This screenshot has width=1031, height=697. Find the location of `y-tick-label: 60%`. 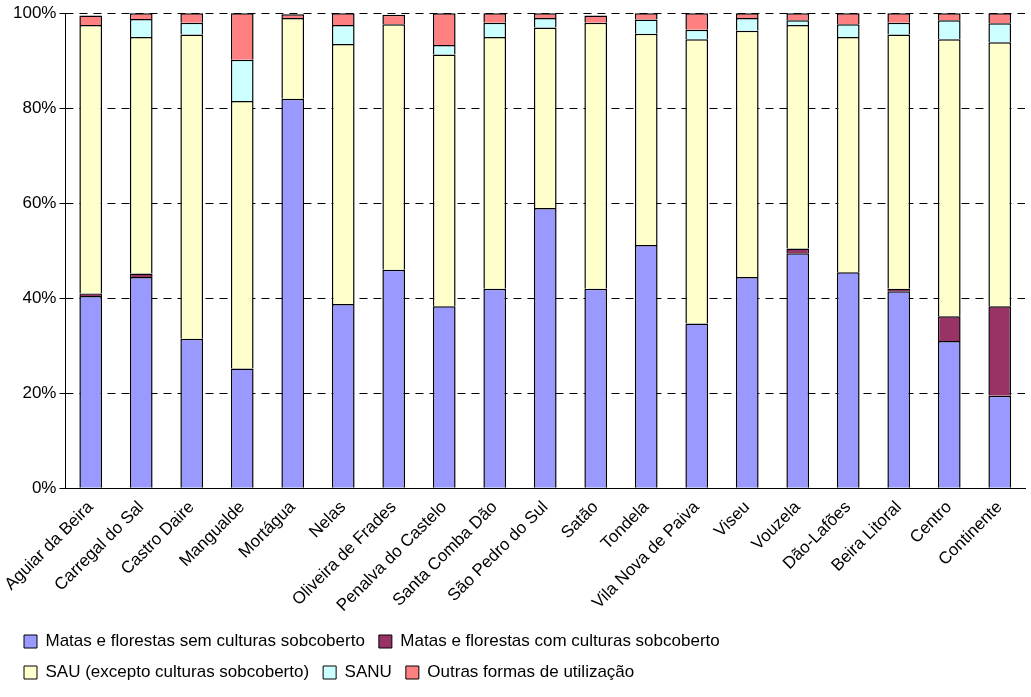

y-tick-label: 60% is located at coordinates (39, 202).